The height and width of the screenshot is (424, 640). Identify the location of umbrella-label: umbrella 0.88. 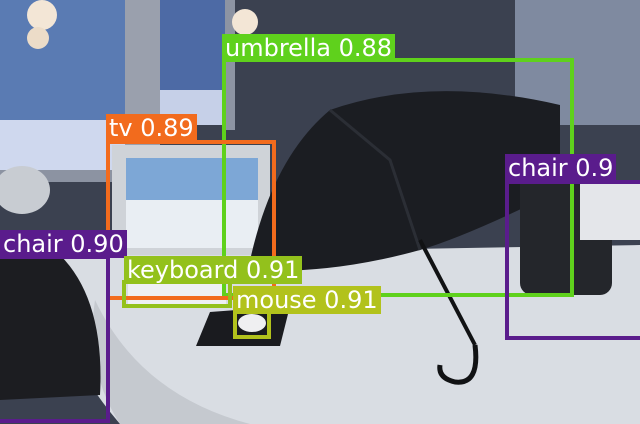
(309, 48).